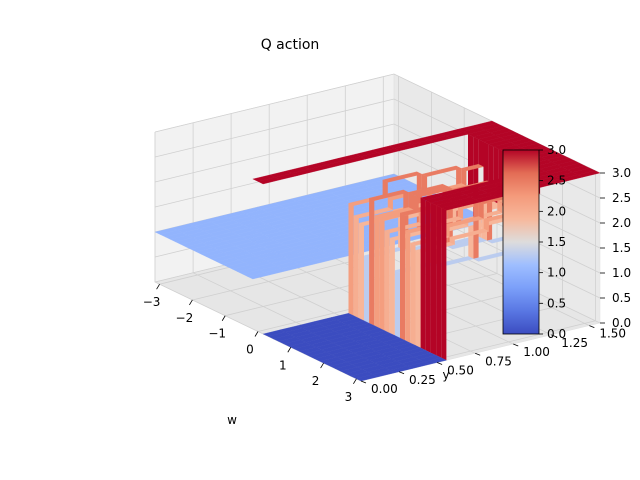 This screenshot has width=640, height=480. What do you see at coordinates (232, 420) in the screenshot?
I see `x-axis-label: w` at bounding box center [232, 420].